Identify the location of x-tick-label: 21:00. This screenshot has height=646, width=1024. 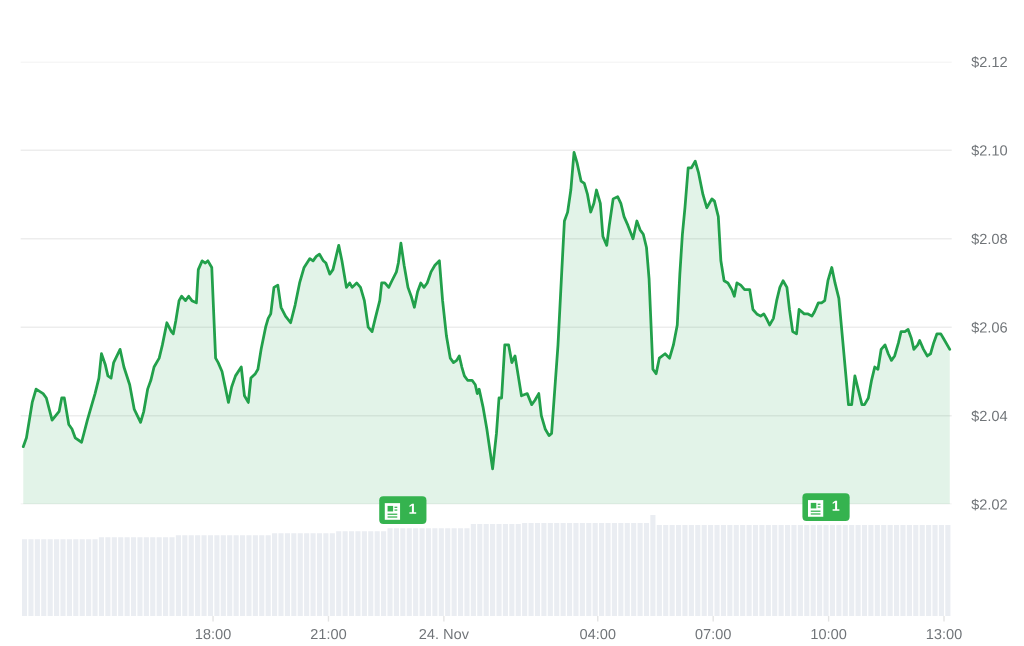
(328, 634).